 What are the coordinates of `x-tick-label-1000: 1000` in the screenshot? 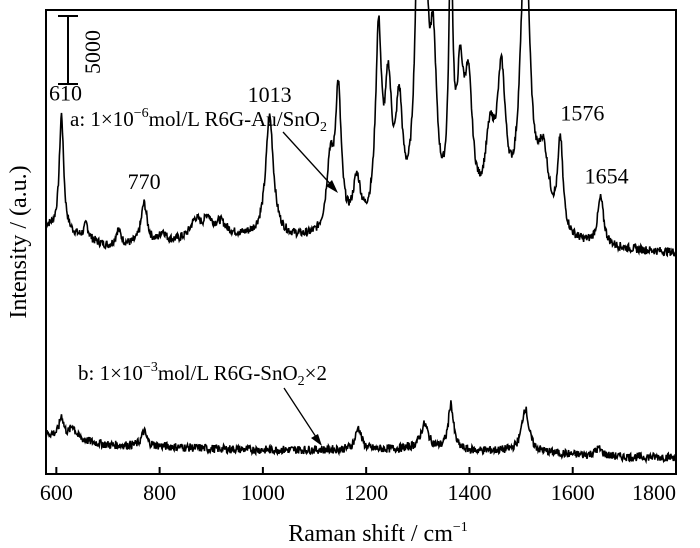 It's located at (263, 492).